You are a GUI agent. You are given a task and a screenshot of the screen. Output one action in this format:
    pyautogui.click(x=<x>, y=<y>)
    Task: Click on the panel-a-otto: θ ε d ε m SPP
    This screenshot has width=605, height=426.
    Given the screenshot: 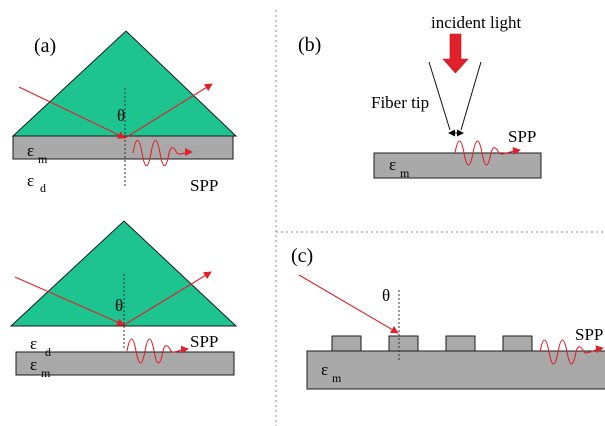 What is the action you would take?
    pyautogui.click(x=123, y=300)
    